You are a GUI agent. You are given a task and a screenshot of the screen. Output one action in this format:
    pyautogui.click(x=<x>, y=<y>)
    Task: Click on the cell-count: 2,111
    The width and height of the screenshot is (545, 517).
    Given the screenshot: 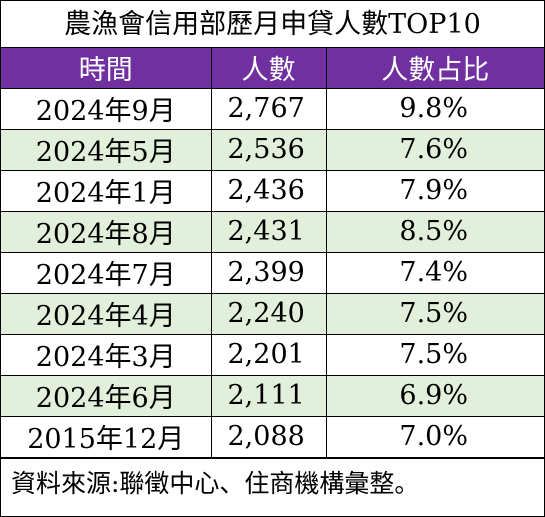 What is the action you would take?
    pyautogui.click(x=268, y=395)
    